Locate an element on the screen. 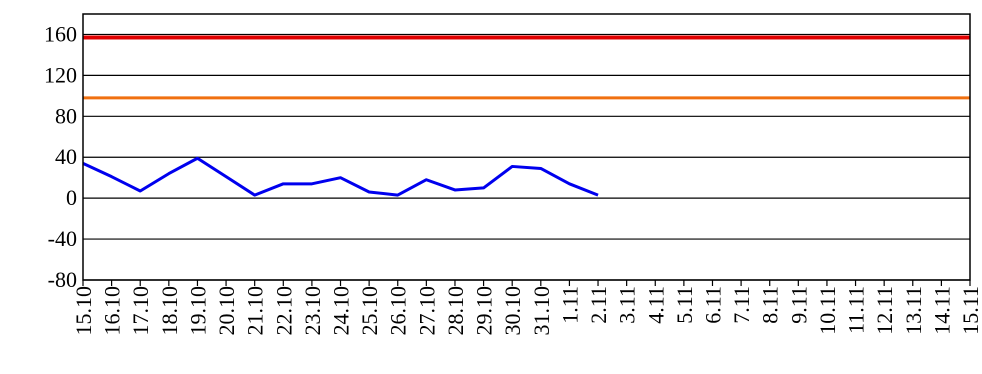 Image resolution: width=982 pixels, height=374 pixels. y-tick-label: 80 is located at coordinates (66, 115).